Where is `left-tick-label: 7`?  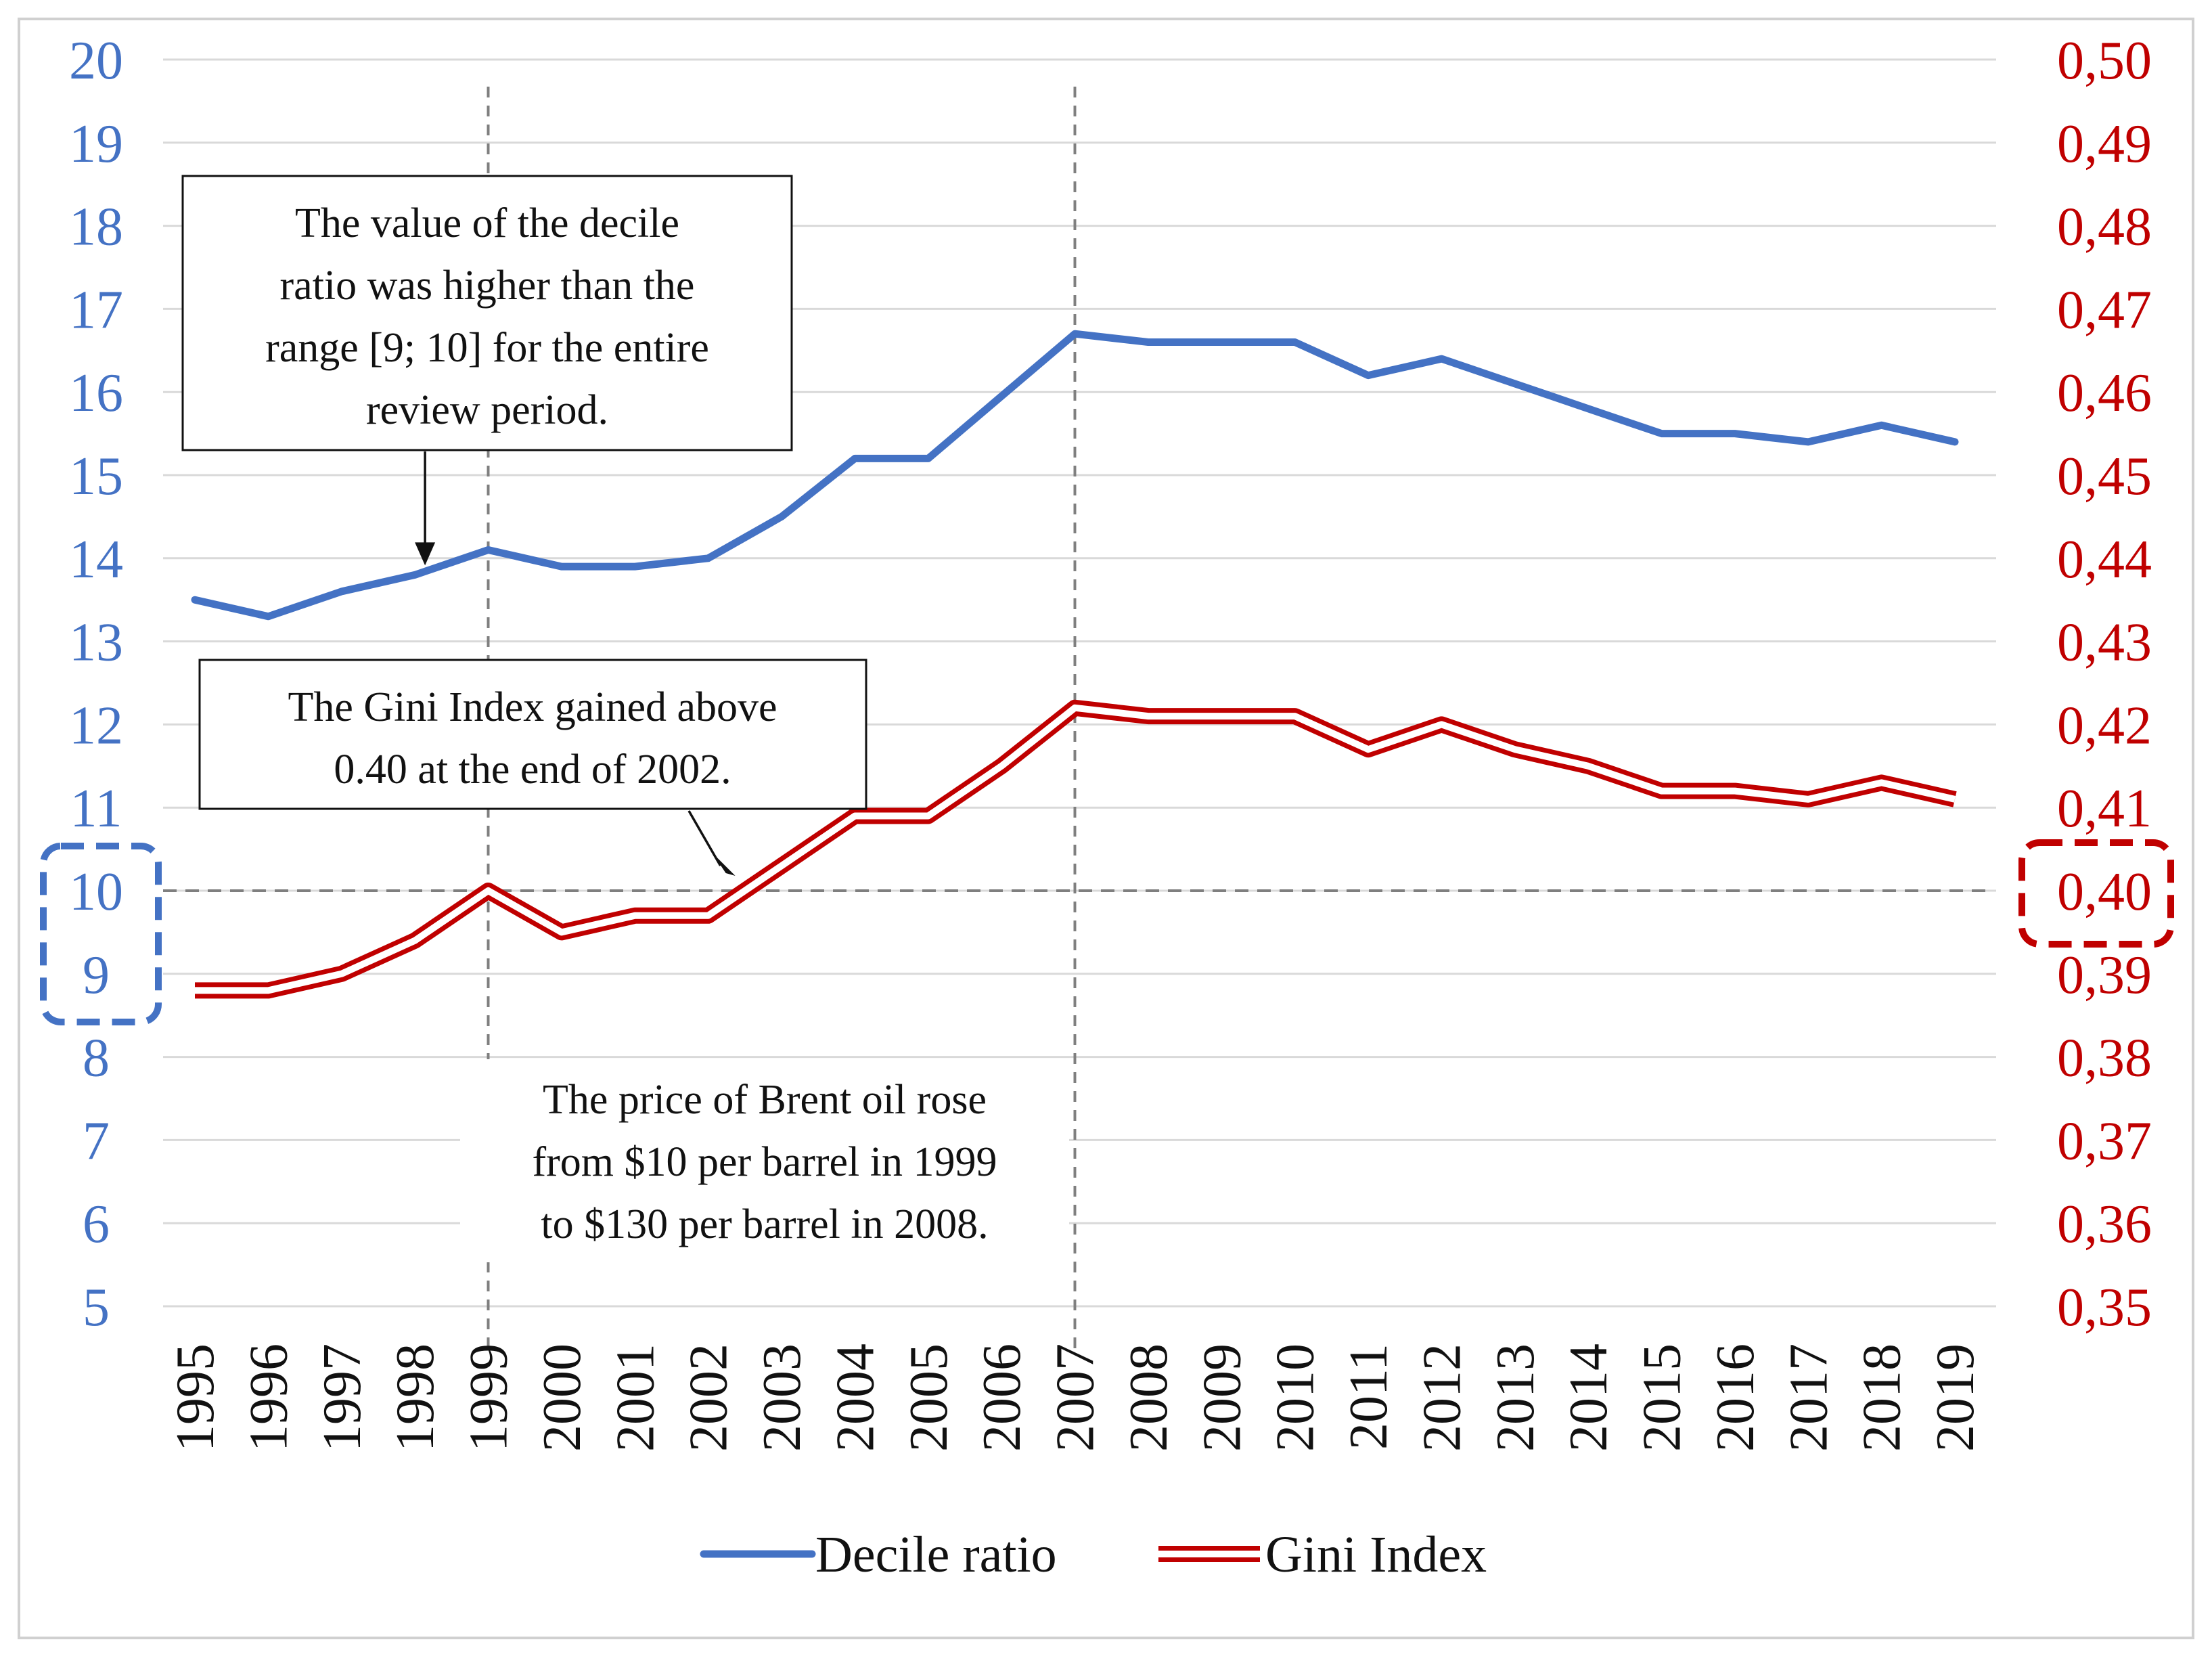 left-tick-label: 7 is located at coordinates (97, 1141).